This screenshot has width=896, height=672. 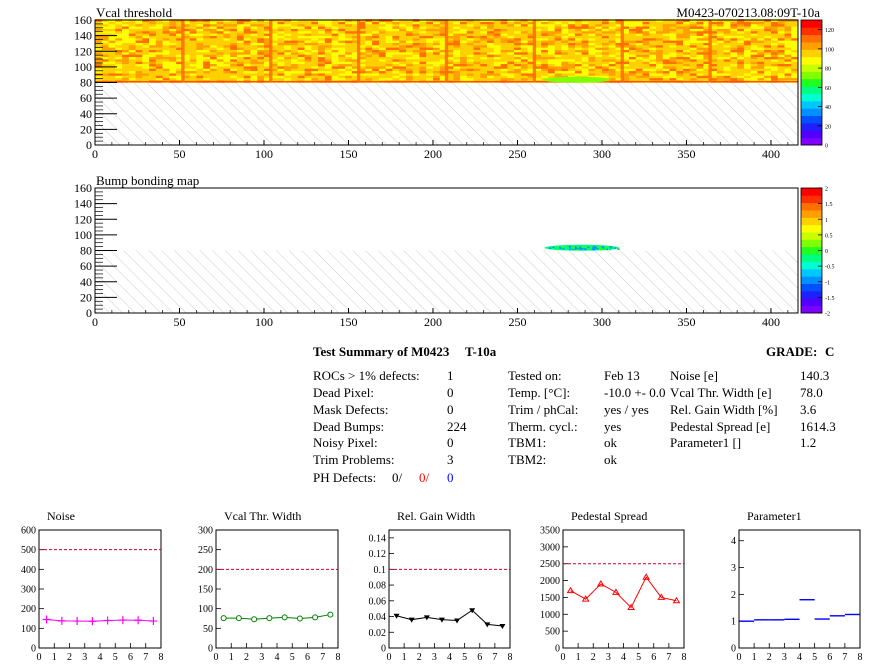 I want to click on dead-bump-region, so click(x=576, y=79).